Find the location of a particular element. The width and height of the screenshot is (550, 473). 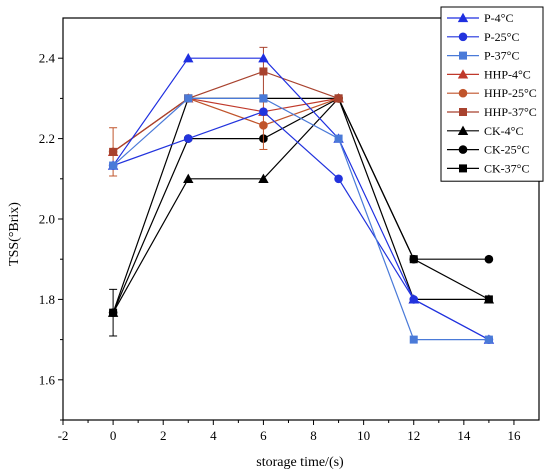

x-tick-label: 4 is located at coordinates (213, 435).